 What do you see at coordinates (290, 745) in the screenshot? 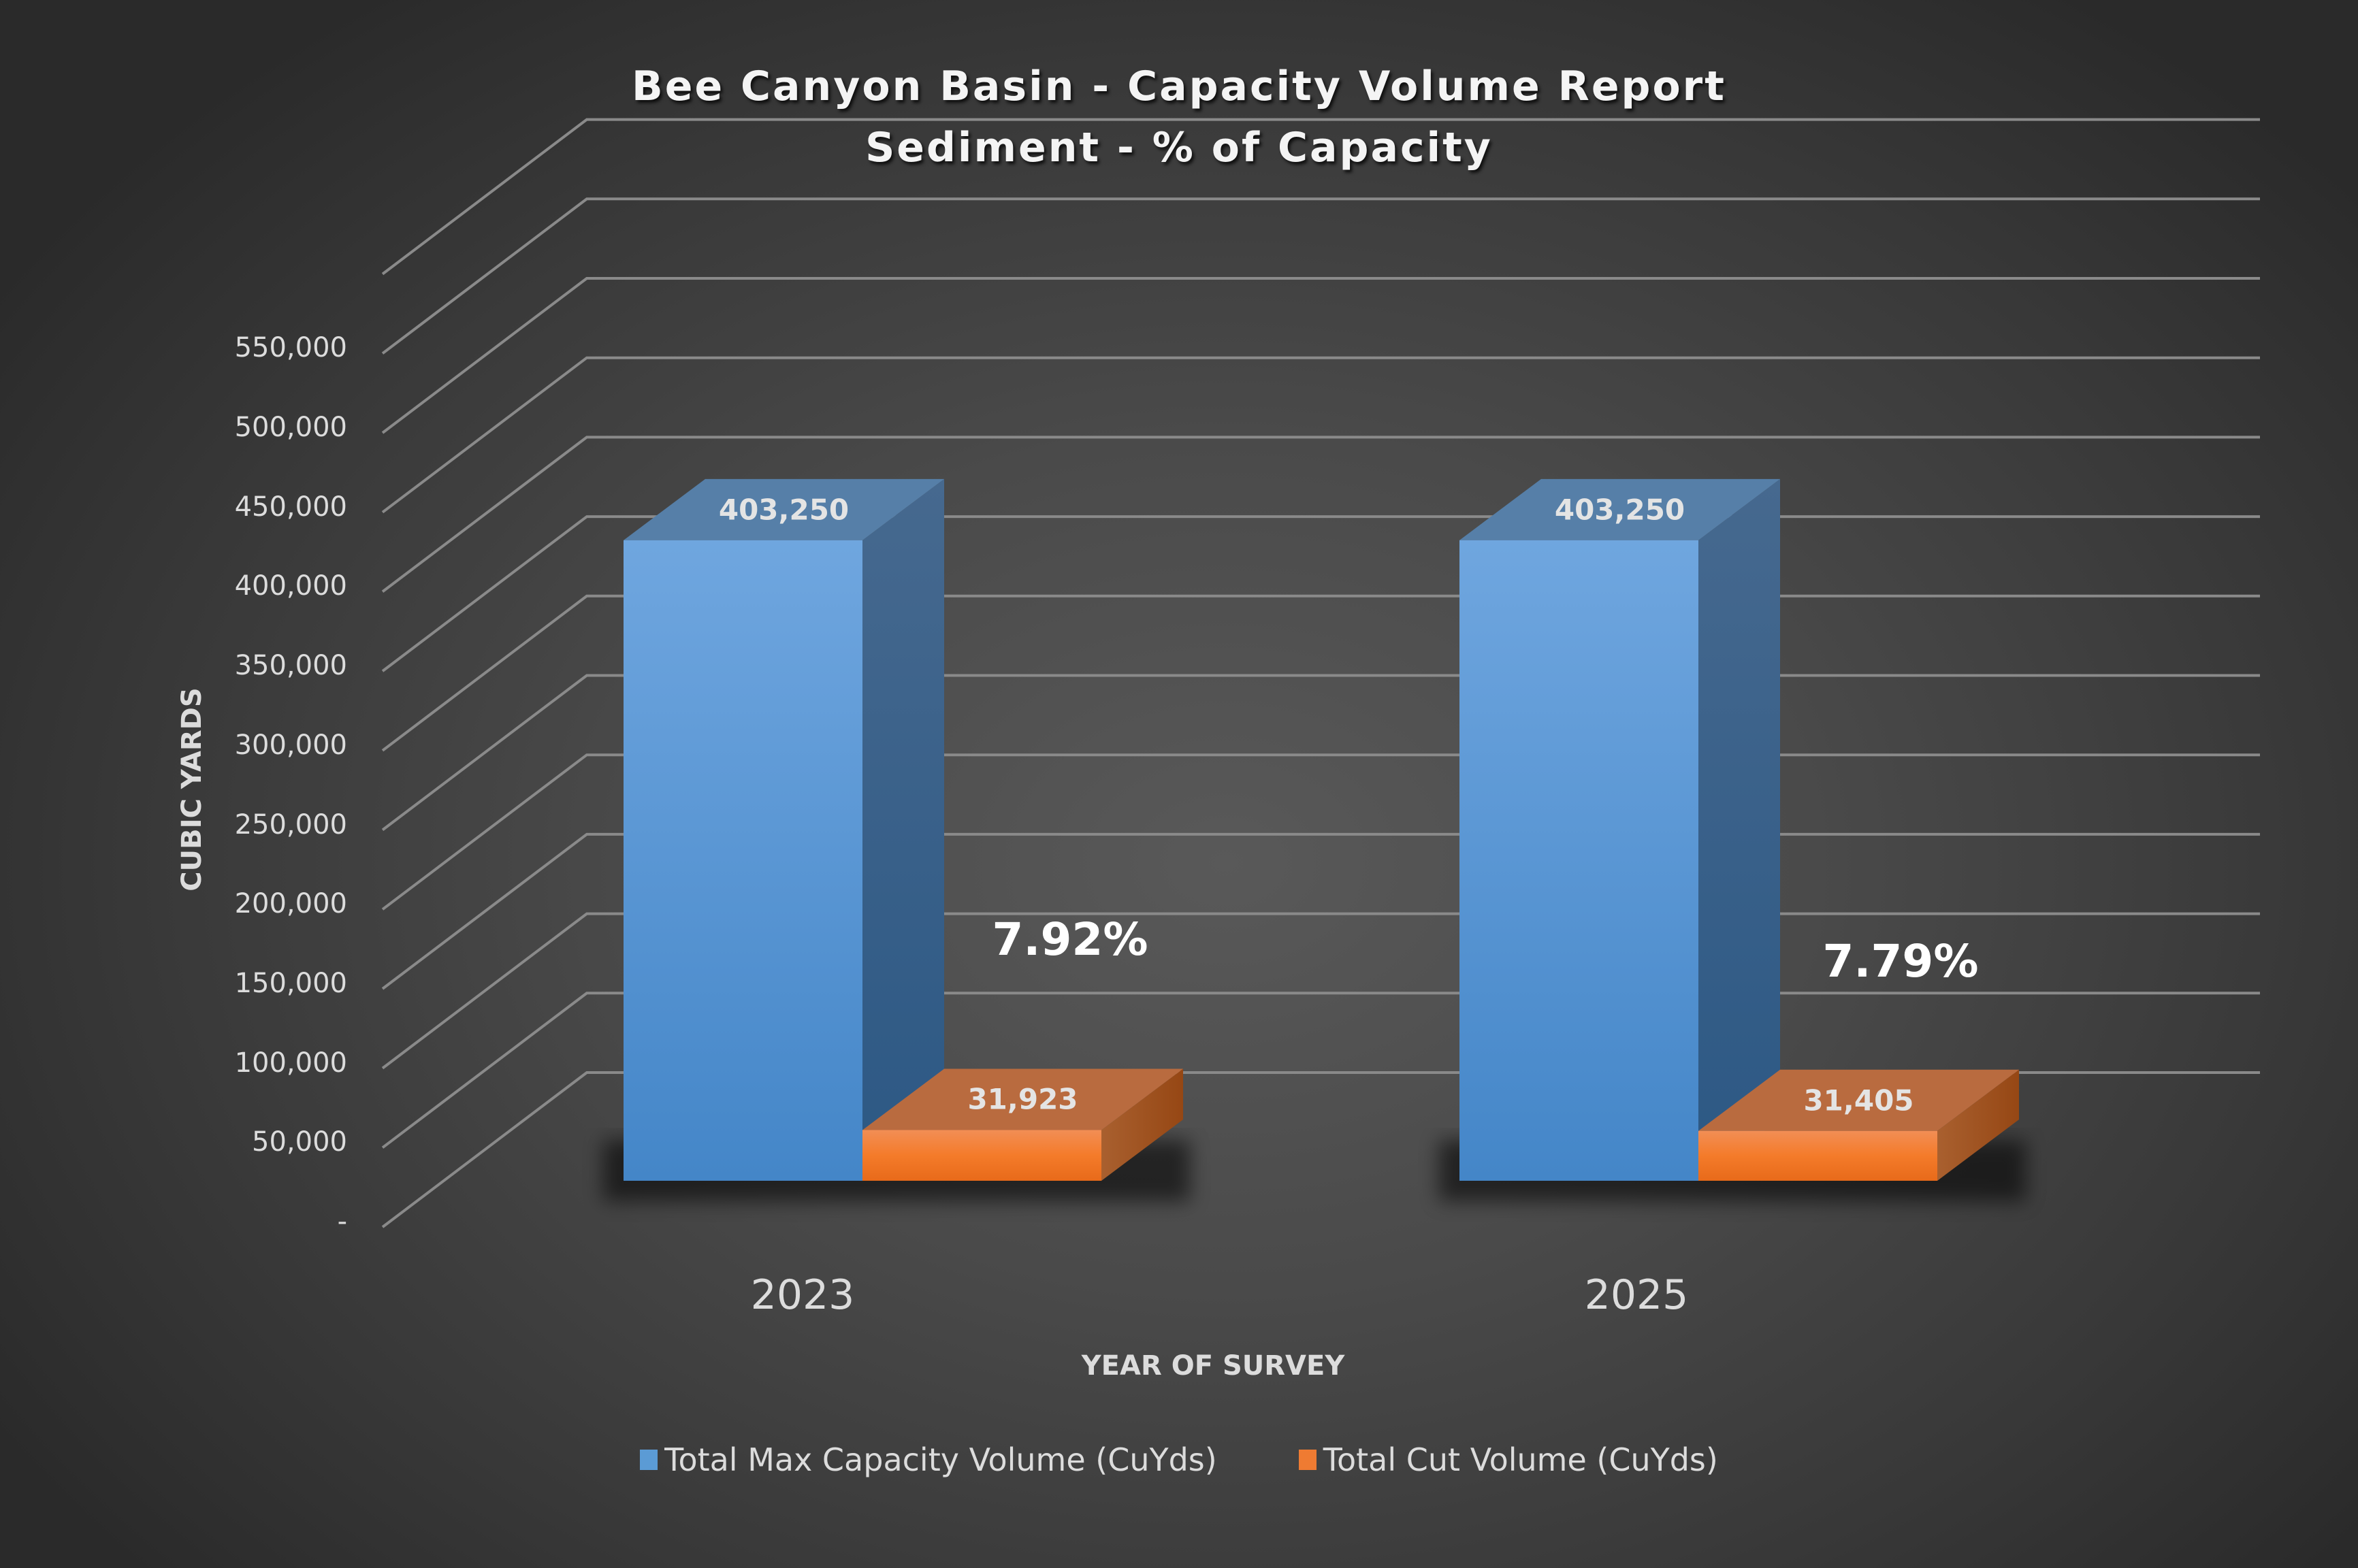
I see `y-tick-label: 300,000` at bounding box center [290, 745].